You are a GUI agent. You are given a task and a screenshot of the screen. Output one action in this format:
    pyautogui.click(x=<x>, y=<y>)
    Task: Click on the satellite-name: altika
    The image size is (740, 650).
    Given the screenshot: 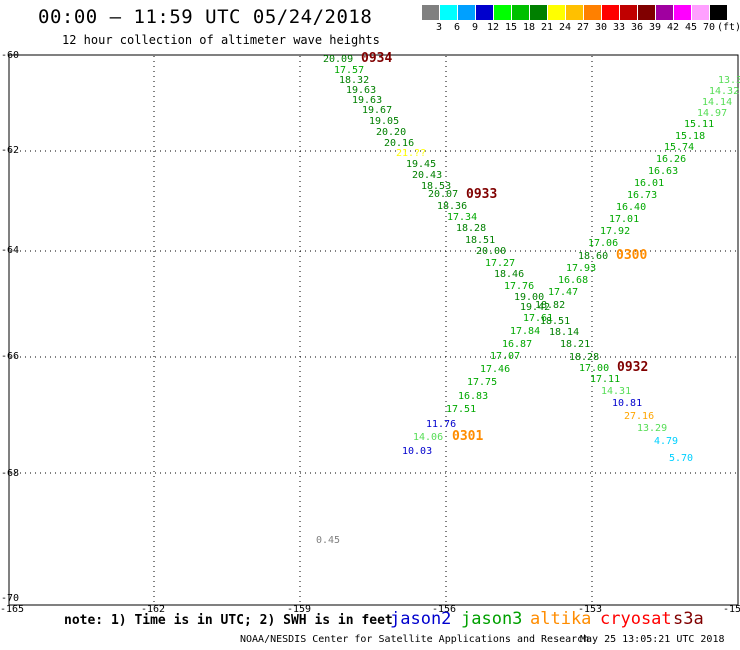 What is the action you would take?
    pyautogui.click(x=561, y=619)
    